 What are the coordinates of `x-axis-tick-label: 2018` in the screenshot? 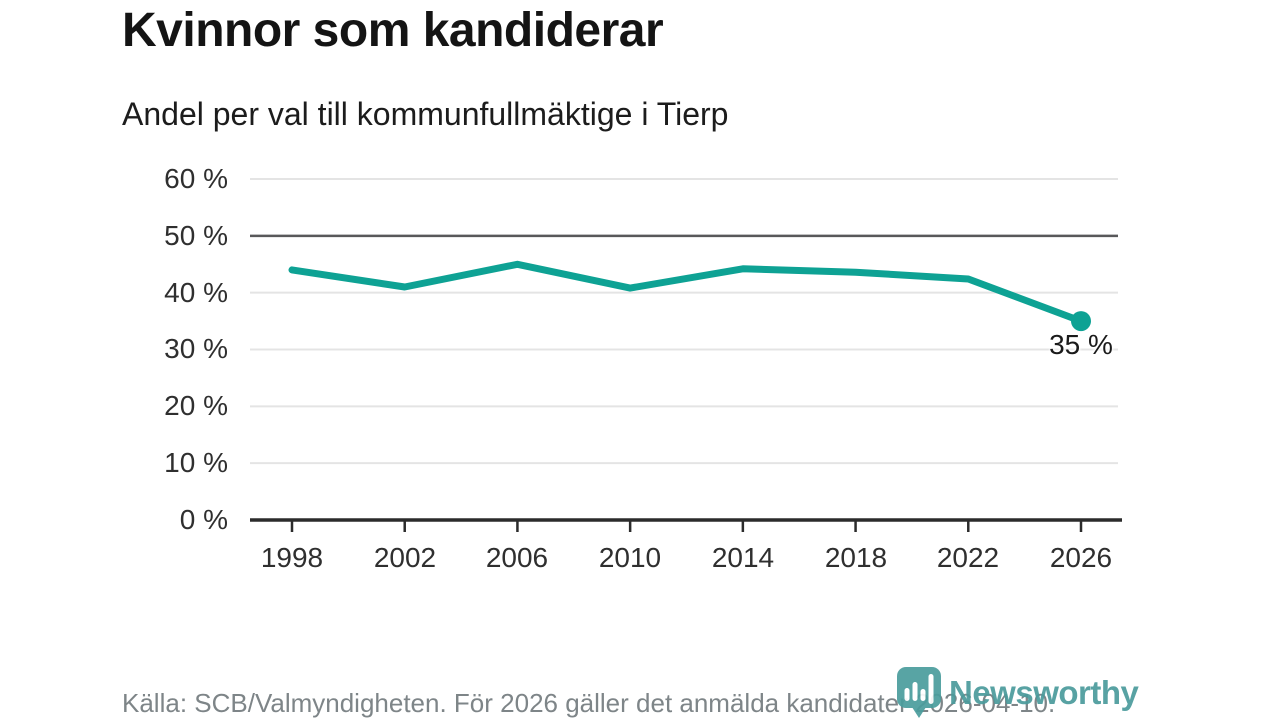 It's located at (856, 557).